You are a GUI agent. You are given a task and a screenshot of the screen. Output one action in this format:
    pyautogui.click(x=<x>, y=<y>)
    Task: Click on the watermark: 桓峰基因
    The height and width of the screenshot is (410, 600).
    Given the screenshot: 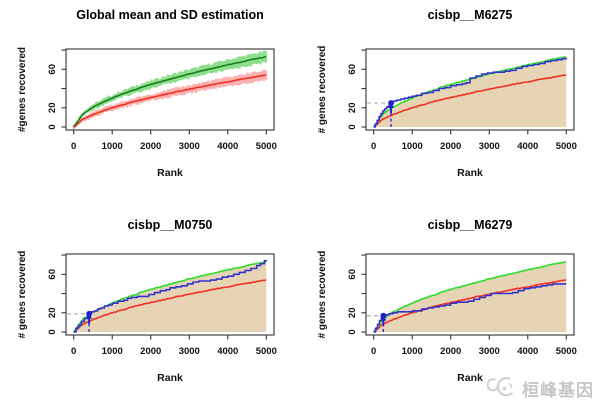 What is the action you would take?
    pyautogui.click(x=540, y=388)
    